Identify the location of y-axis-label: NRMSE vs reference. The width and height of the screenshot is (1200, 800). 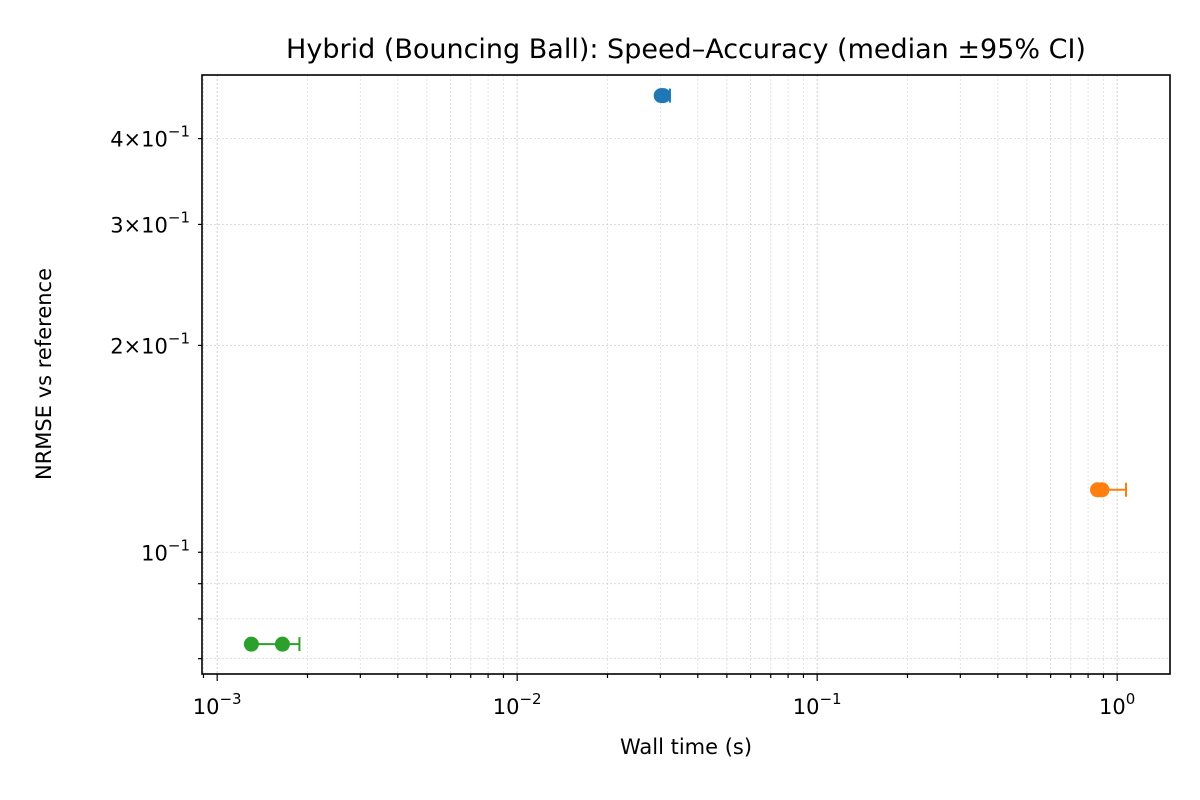
(44, 374).